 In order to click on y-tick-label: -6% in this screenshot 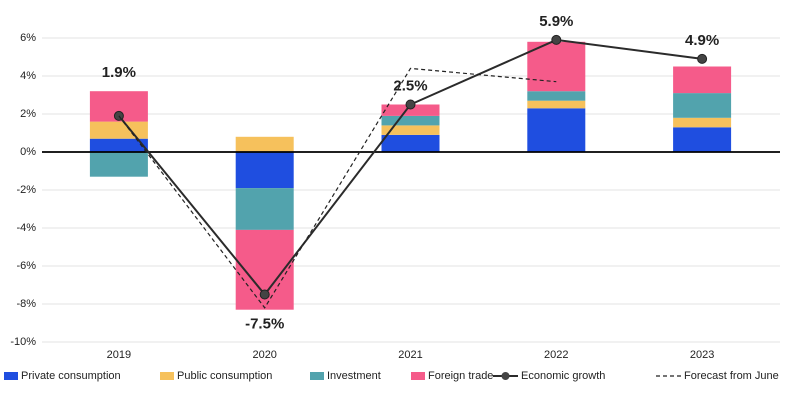, I will do `click(26, 266)`.